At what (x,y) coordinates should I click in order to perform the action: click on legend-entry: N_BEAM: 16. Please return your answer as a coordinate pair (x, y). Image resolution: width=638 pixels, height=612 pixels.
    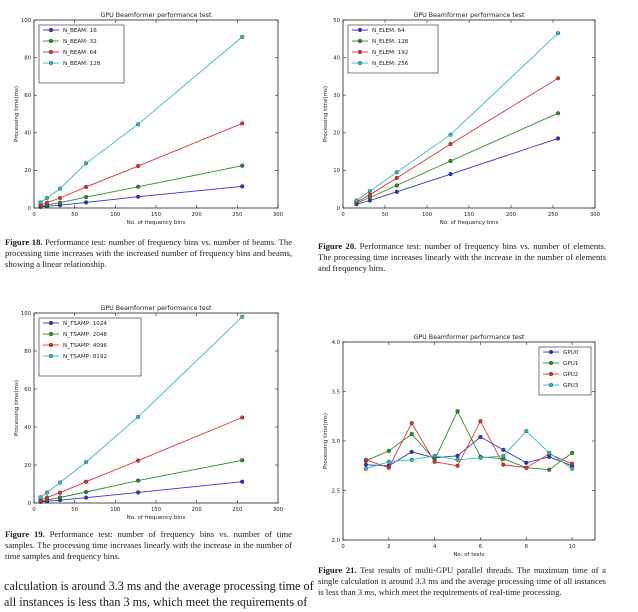
    Looking at the image, I should click on (80, 31).